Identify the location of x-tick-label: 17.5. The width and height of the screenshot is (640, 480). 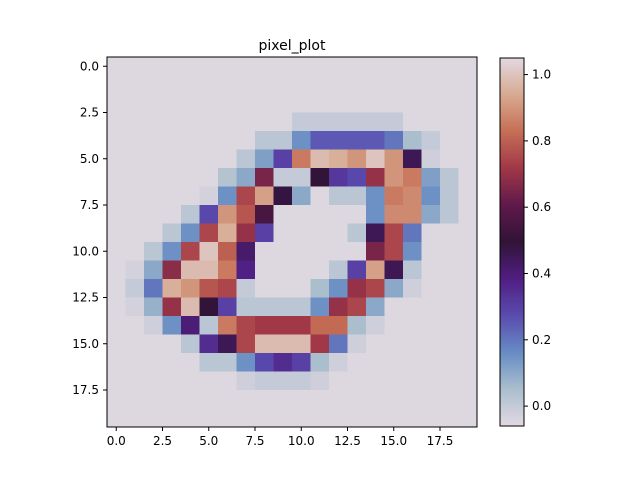
(440, 441).